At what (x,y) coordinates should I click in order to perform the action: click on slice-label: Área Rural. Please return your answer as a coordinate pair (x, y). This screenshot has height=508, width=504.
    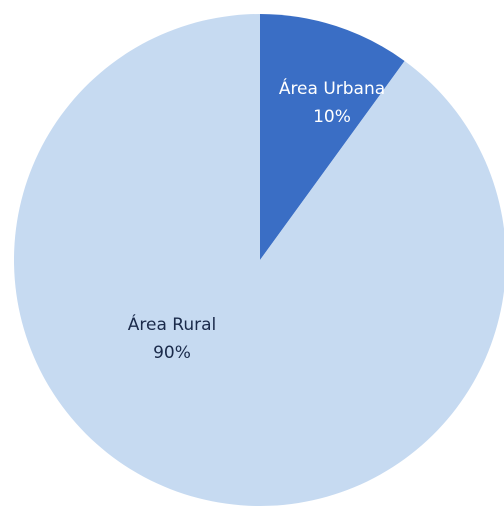
    Looking at the image, I should click on (172, 324).